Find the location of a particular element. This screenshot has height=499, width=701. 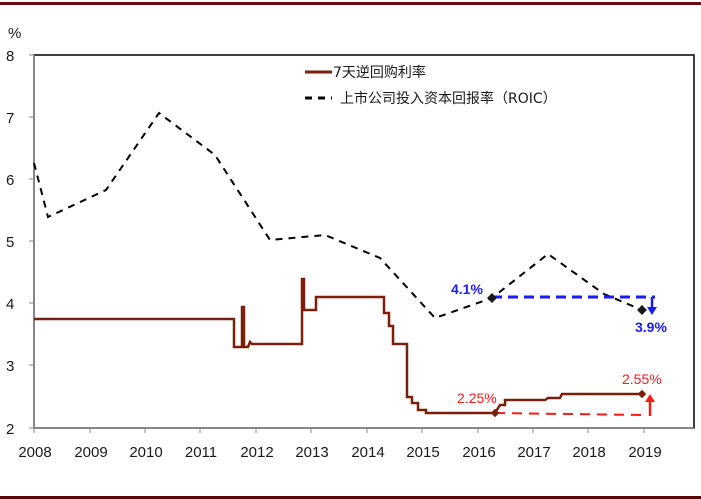

x-tick-label: 2010 is located at coordinates (145, 452).